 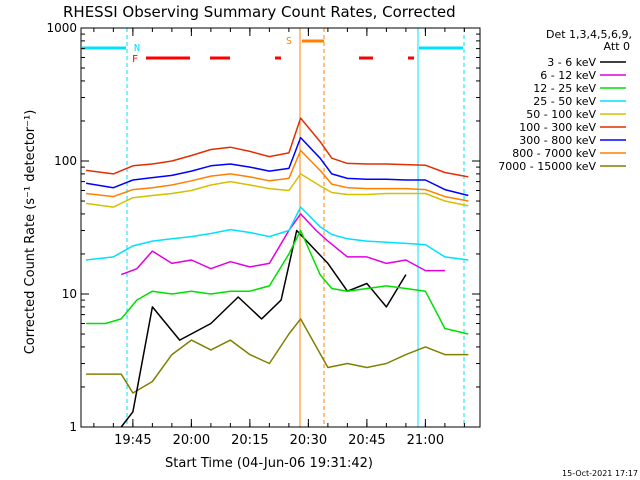 What do you see at coordinates (308, 440) in the screenshot?
I see `x-tick-label-3: 20:30` at bounding box center [308, 440].